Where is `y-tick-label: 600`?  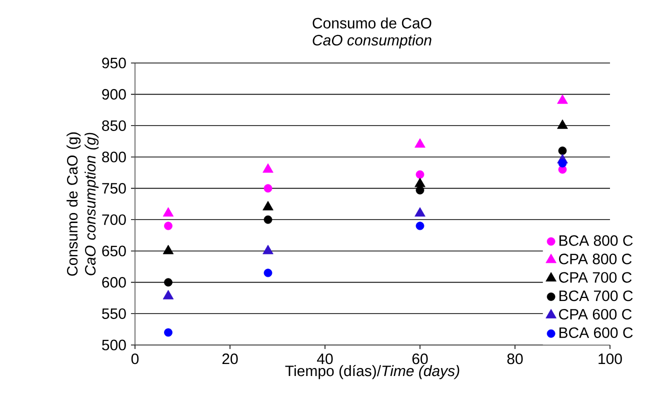 y-tick-label: 600 is located at coordinates (114, 282).